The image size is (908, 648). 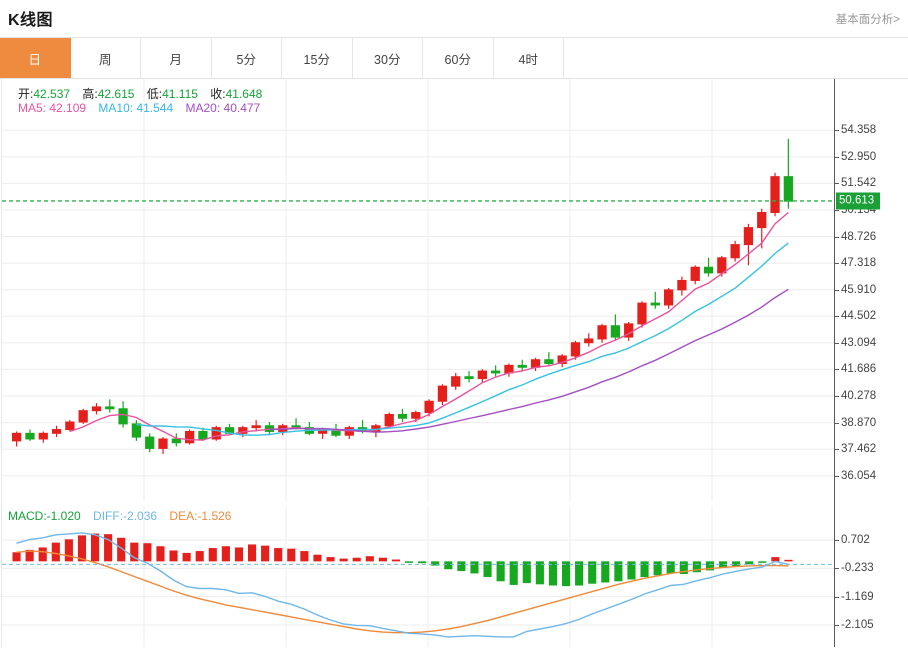 I want to click on tabbar-filler, so click(x=736, y=58).